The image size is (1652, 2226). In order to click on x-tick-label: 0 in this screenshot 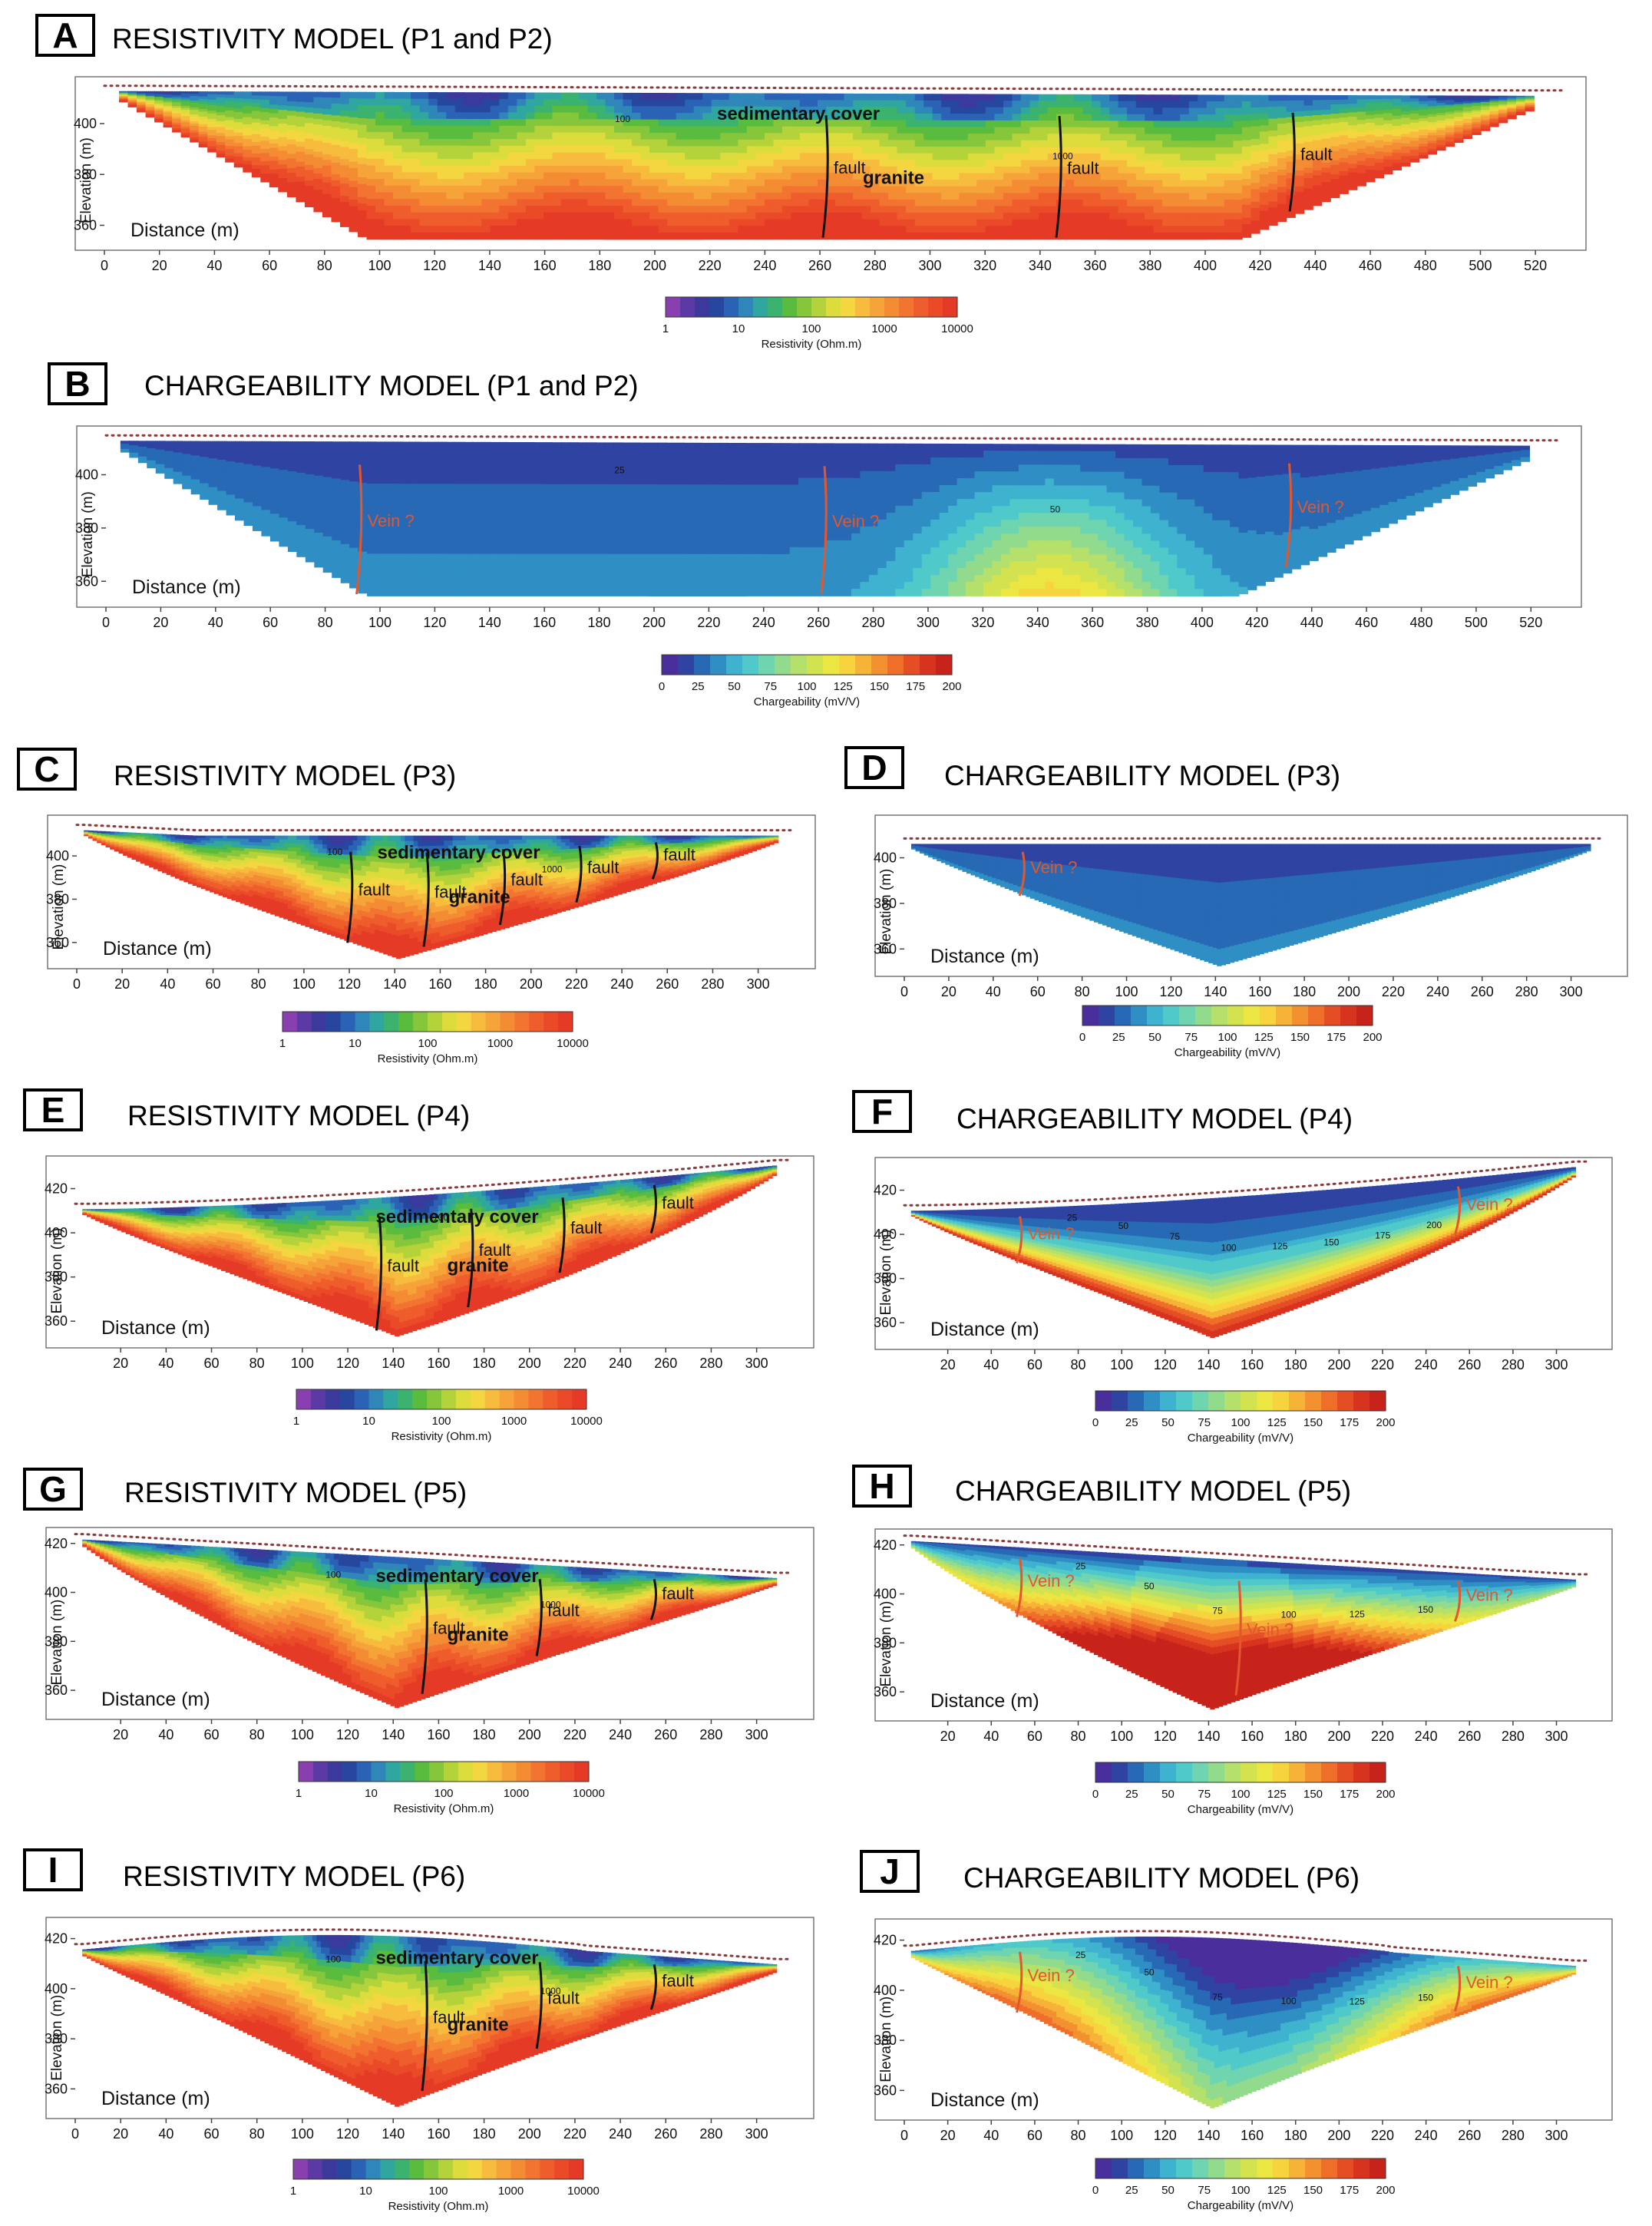, I will do `click(105, 266)`.